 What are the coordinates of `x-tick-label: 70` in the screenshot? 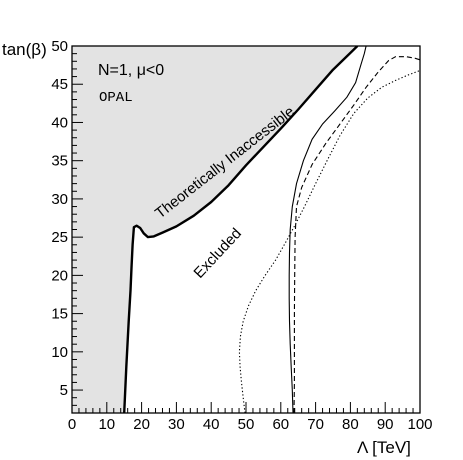 It's located at (315, 424).